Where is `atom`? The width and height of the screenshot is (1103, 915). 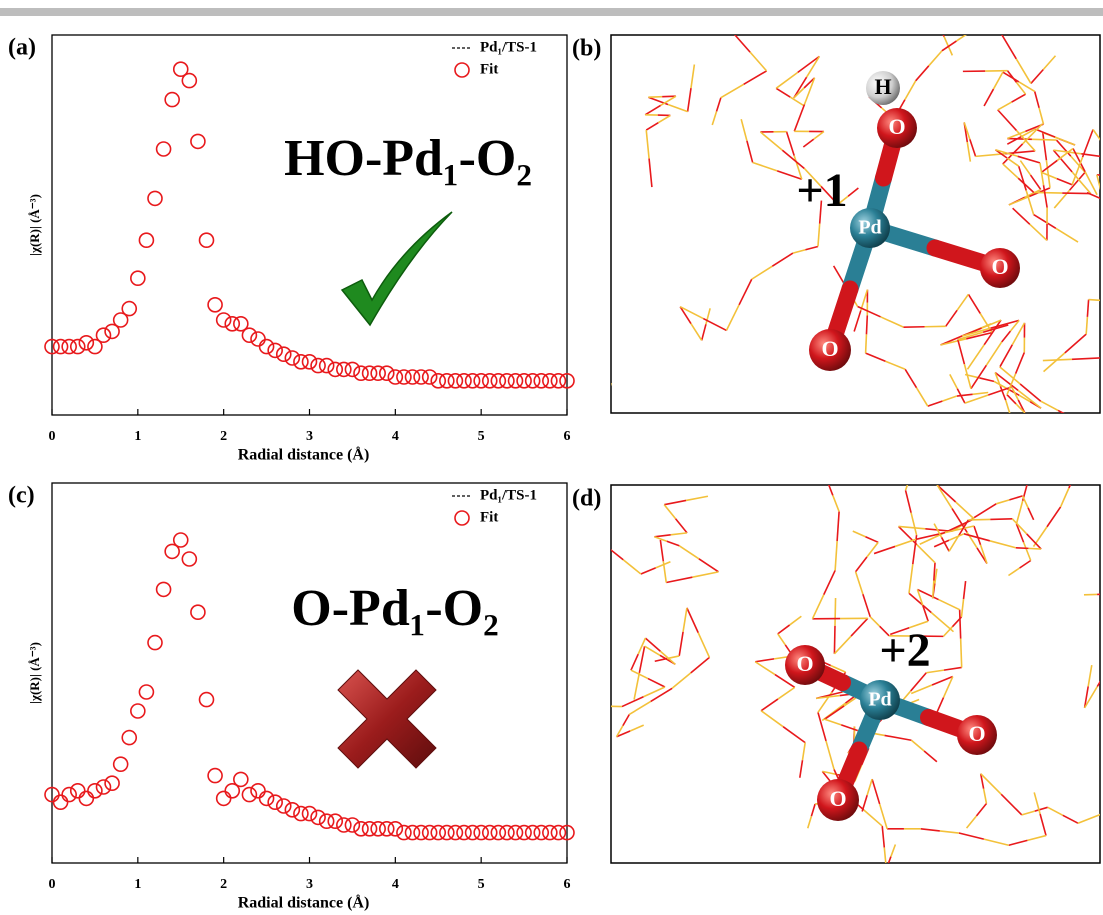 atom is located at coordinates (1000, 268).